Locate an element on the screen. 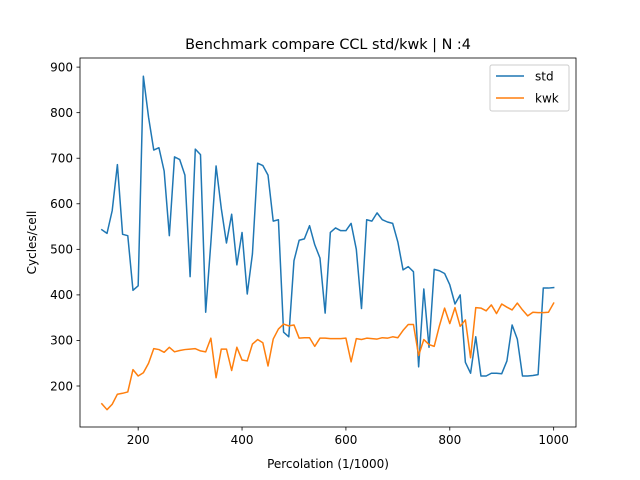 The image size is (640, 480). y-tick-label: 600 is located at coordinates (61, 204).